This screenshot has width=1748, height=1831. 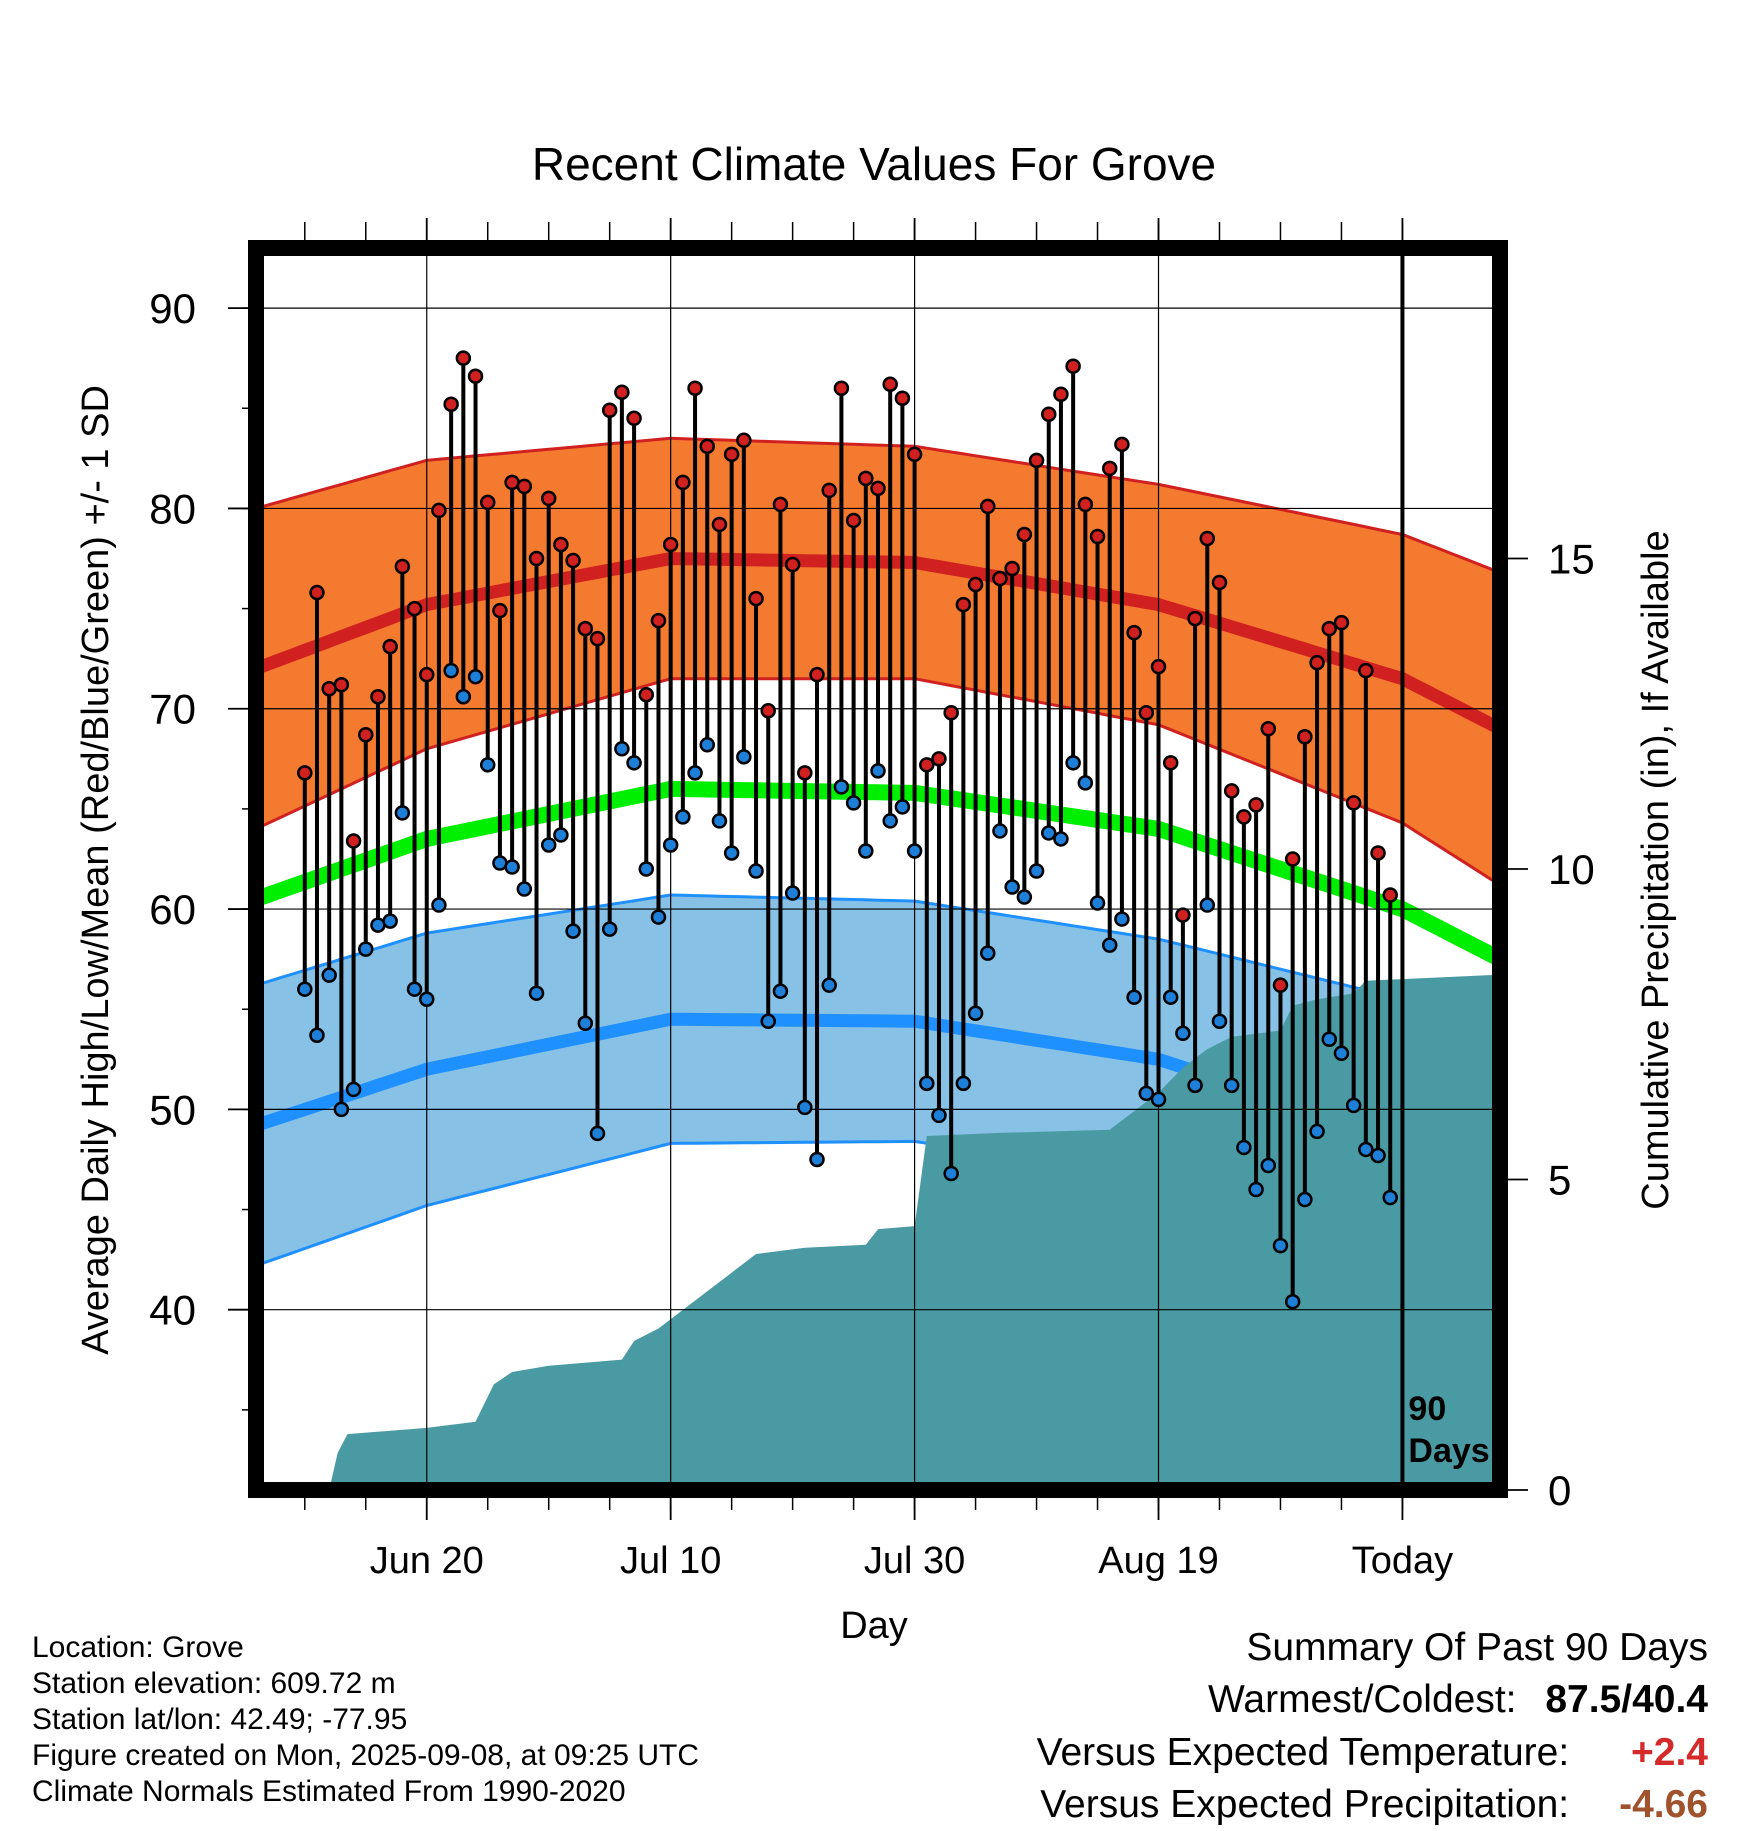 What do you see at coordinates (1477, 1647) in the screenshot?
I see `summary-title: Summary Of Past 90 Days` at bounding box center [1477, 1647].